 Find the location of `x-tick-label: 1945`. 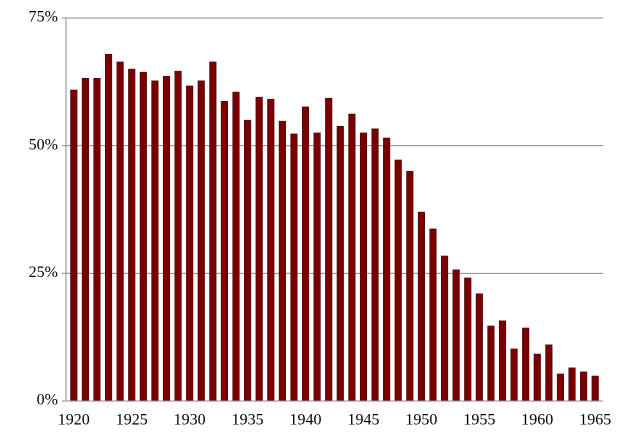

x-tick-label: 1945 is located at coordinates (363, 420).